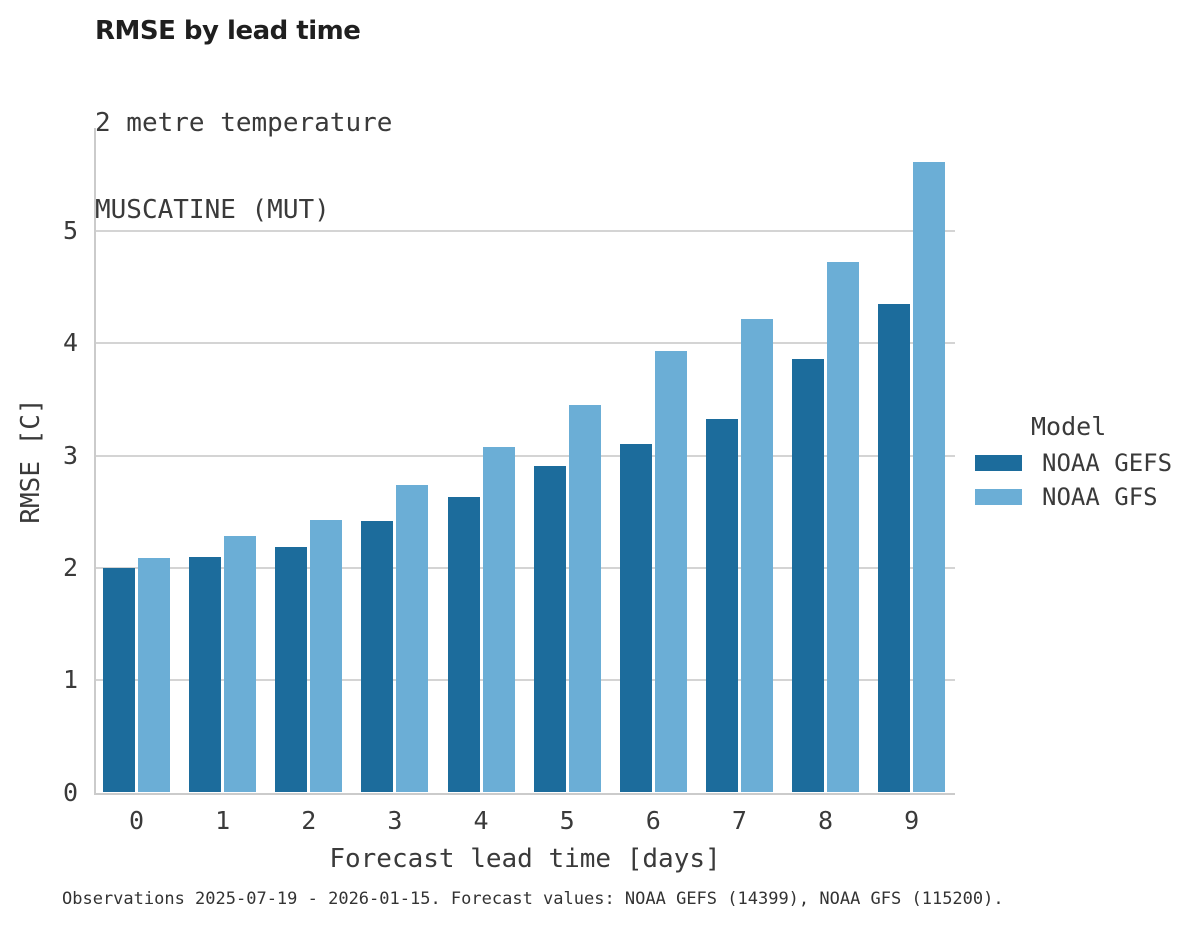 The width and height of the screenshot is (1195, 928). What do you see at coordinates (309, 820) in the screenshot?
I see `x-tick-label-2: 2` at bounding box center [309, 820].